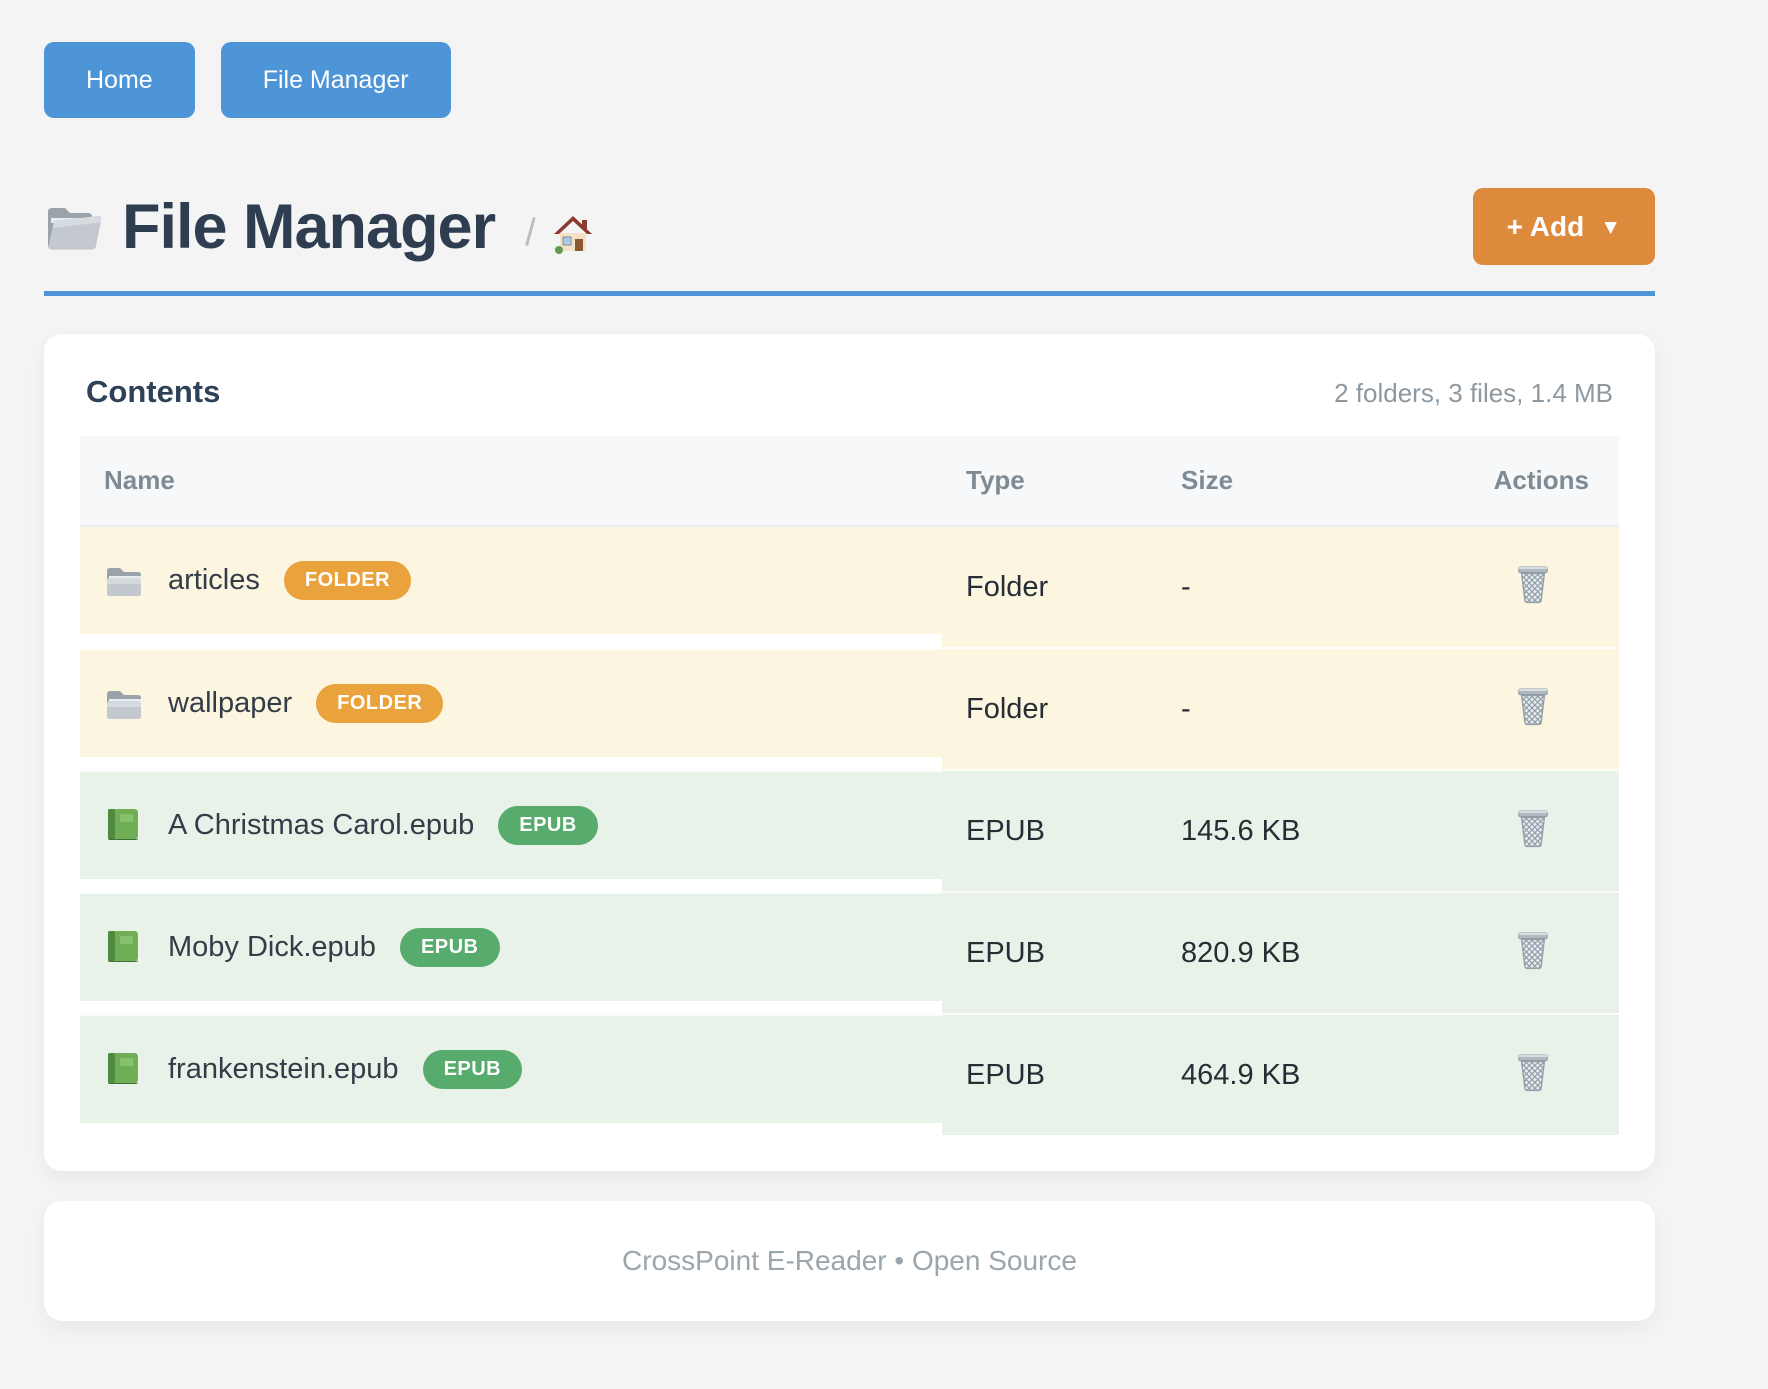  I want to click on name-cell: A Christmas Carol.epub EPUB, so click(511, 824).